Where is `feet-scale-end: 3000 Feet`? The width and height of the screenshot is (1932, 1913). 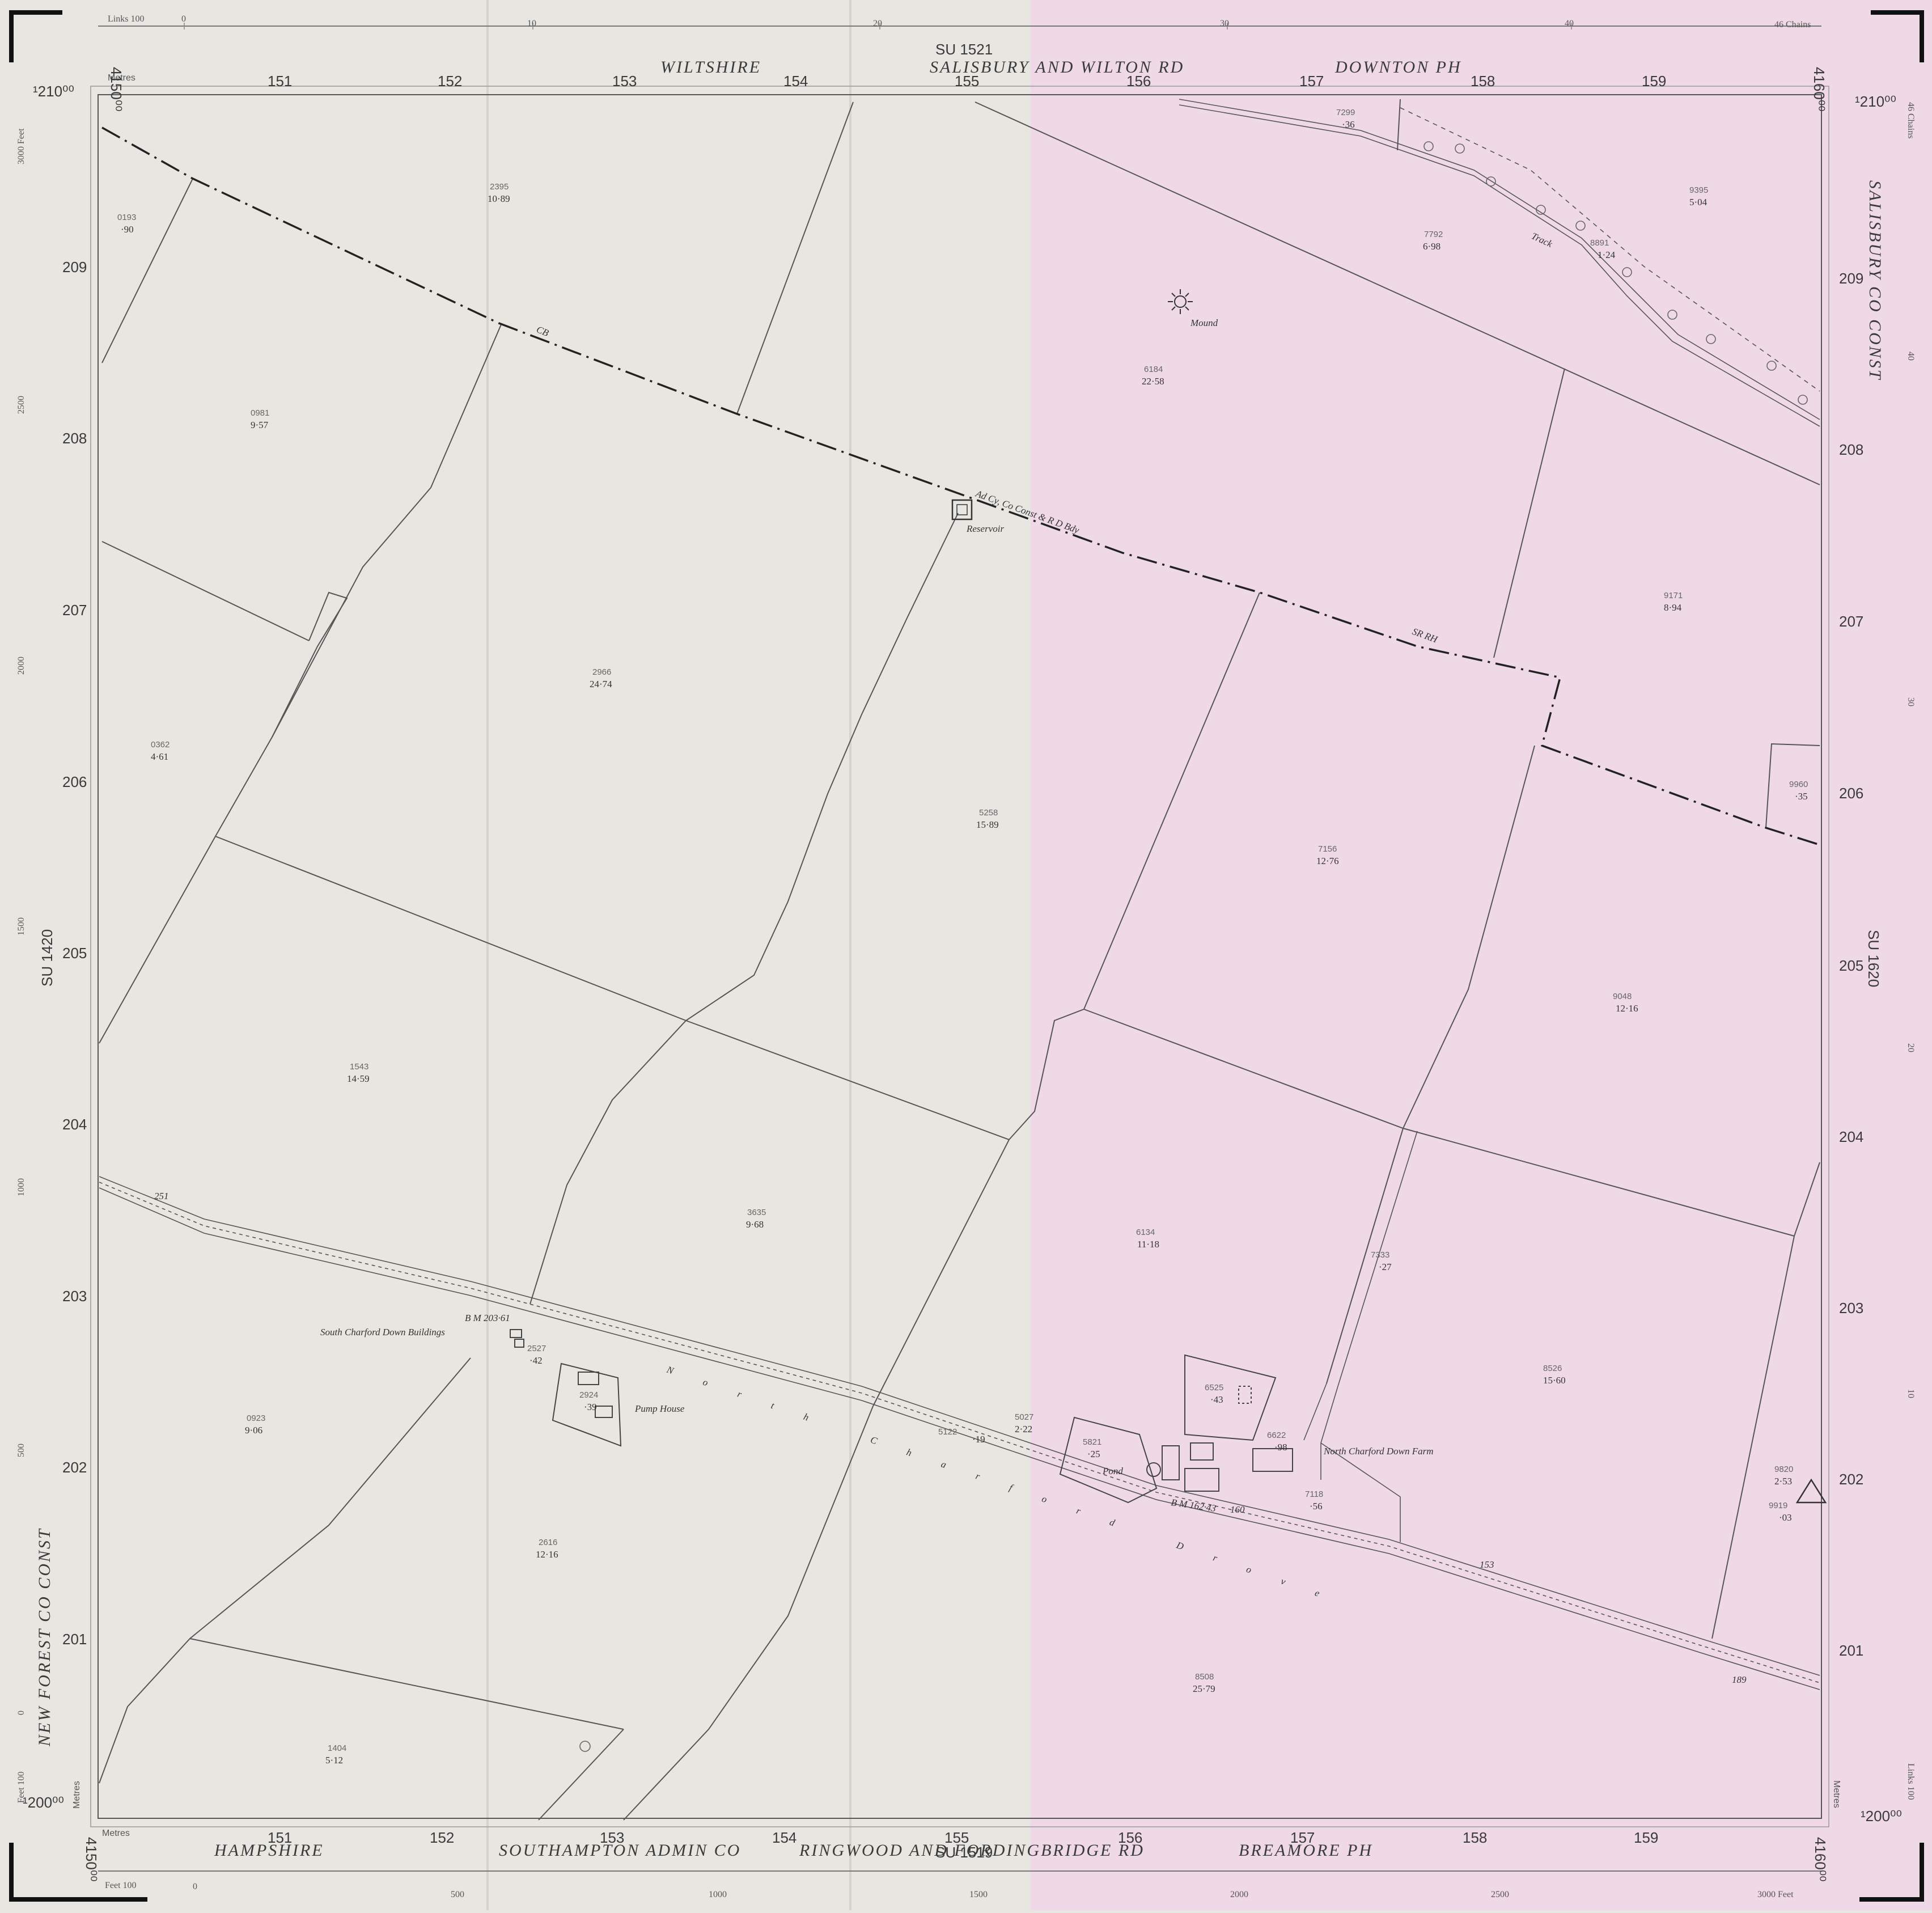 feet-scale-end: 3000 Feet is located at coordinates (1775, 1894).